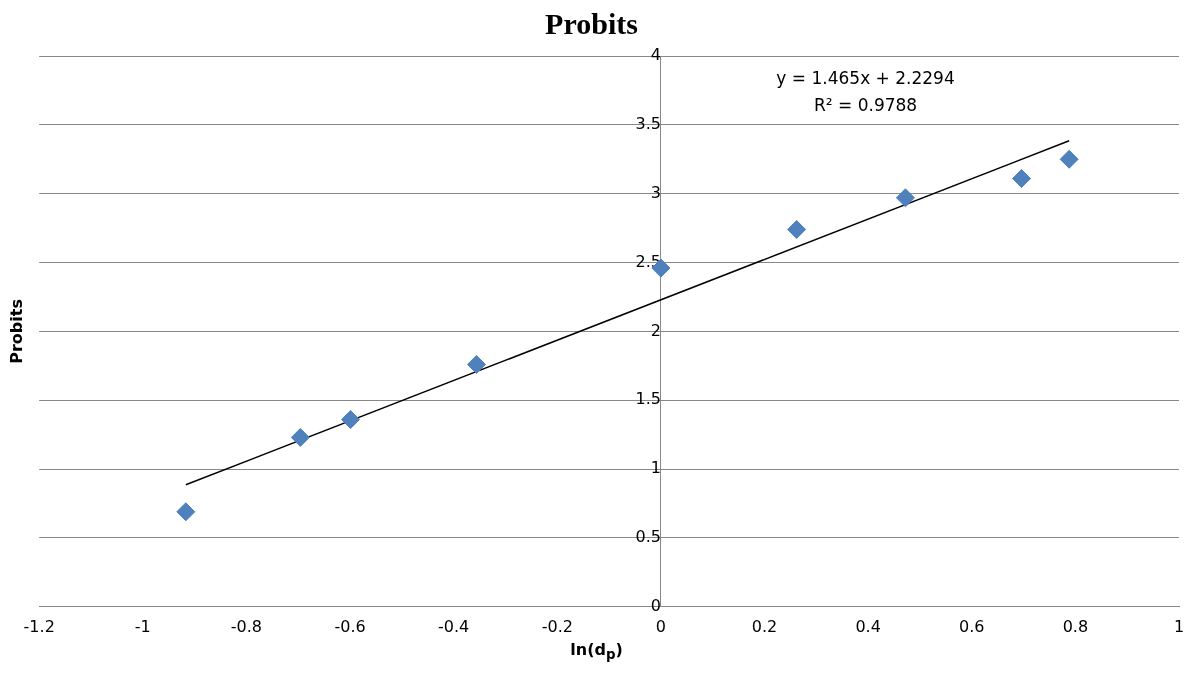  What do you see at coordinates (142, 626) in the screenshot?
I see `x-tick-label: -1` at bounding box center [142, 626].